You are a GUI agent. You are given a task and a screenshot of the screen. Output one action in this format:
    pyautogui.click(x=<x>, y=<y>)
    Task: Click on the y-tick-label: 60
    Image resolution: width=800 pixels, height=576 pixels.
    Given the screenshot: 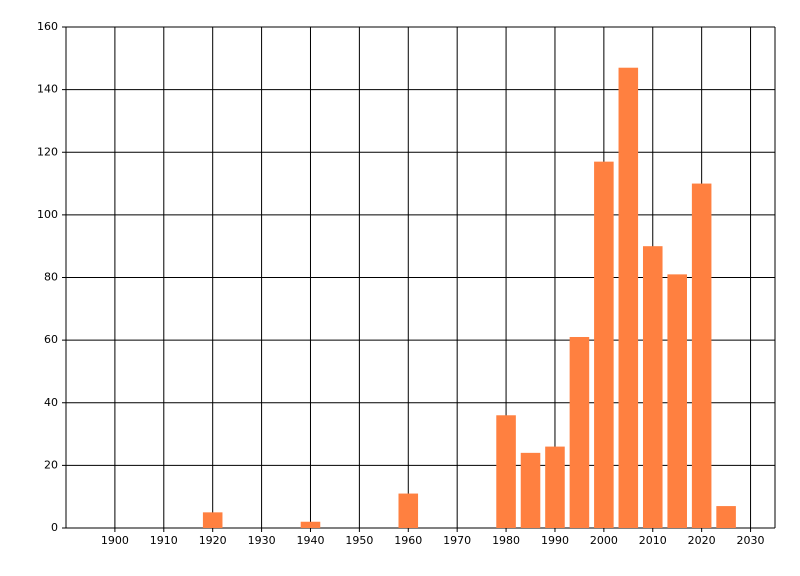 What is the action you would take?
    pyautogui.click(x=51, y=339)
    